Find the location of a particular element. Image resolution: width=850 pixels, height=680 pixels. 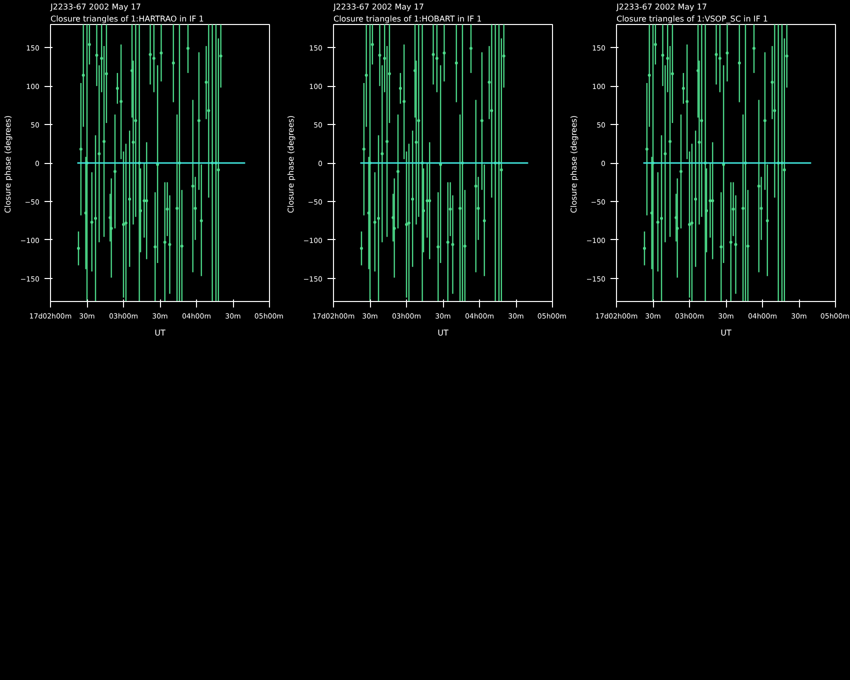

chart-subtitle: Closure triangles of 1:VSOP_SC in IF 1 is located at coordinates (692, 19).